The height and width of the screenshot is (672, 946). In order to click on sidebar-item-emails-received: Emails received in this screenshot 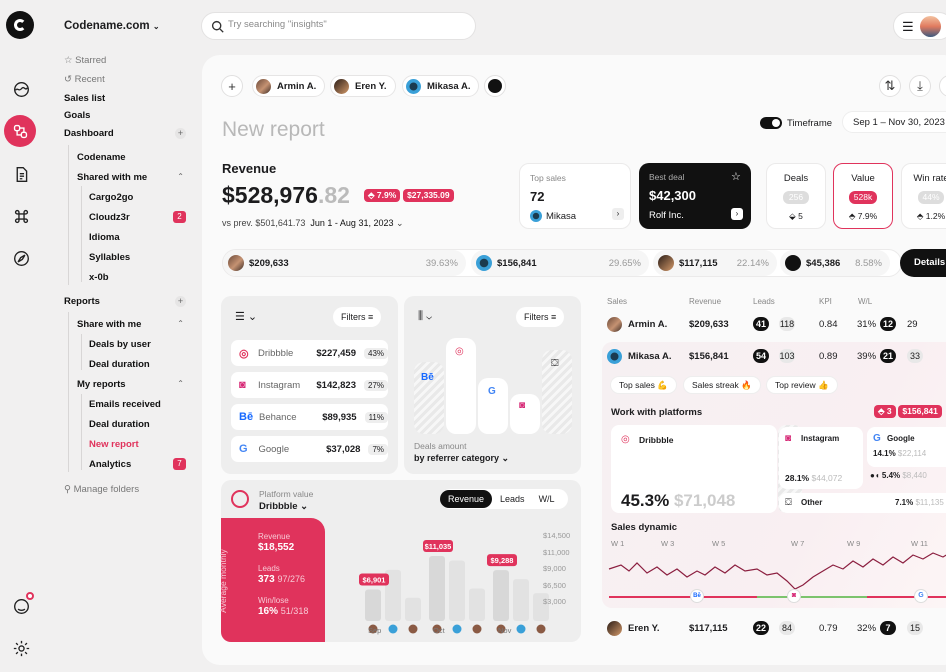, I will do `click(125, 404)`.